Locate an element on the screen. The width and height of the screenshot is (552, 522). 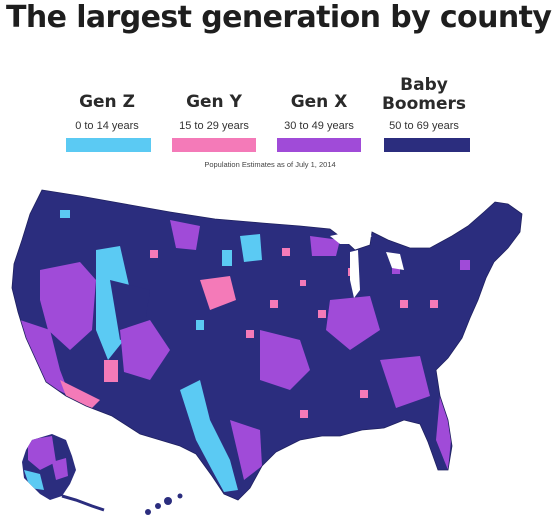
legend-label: Baby Boomers is located at coordinates (424, 94).